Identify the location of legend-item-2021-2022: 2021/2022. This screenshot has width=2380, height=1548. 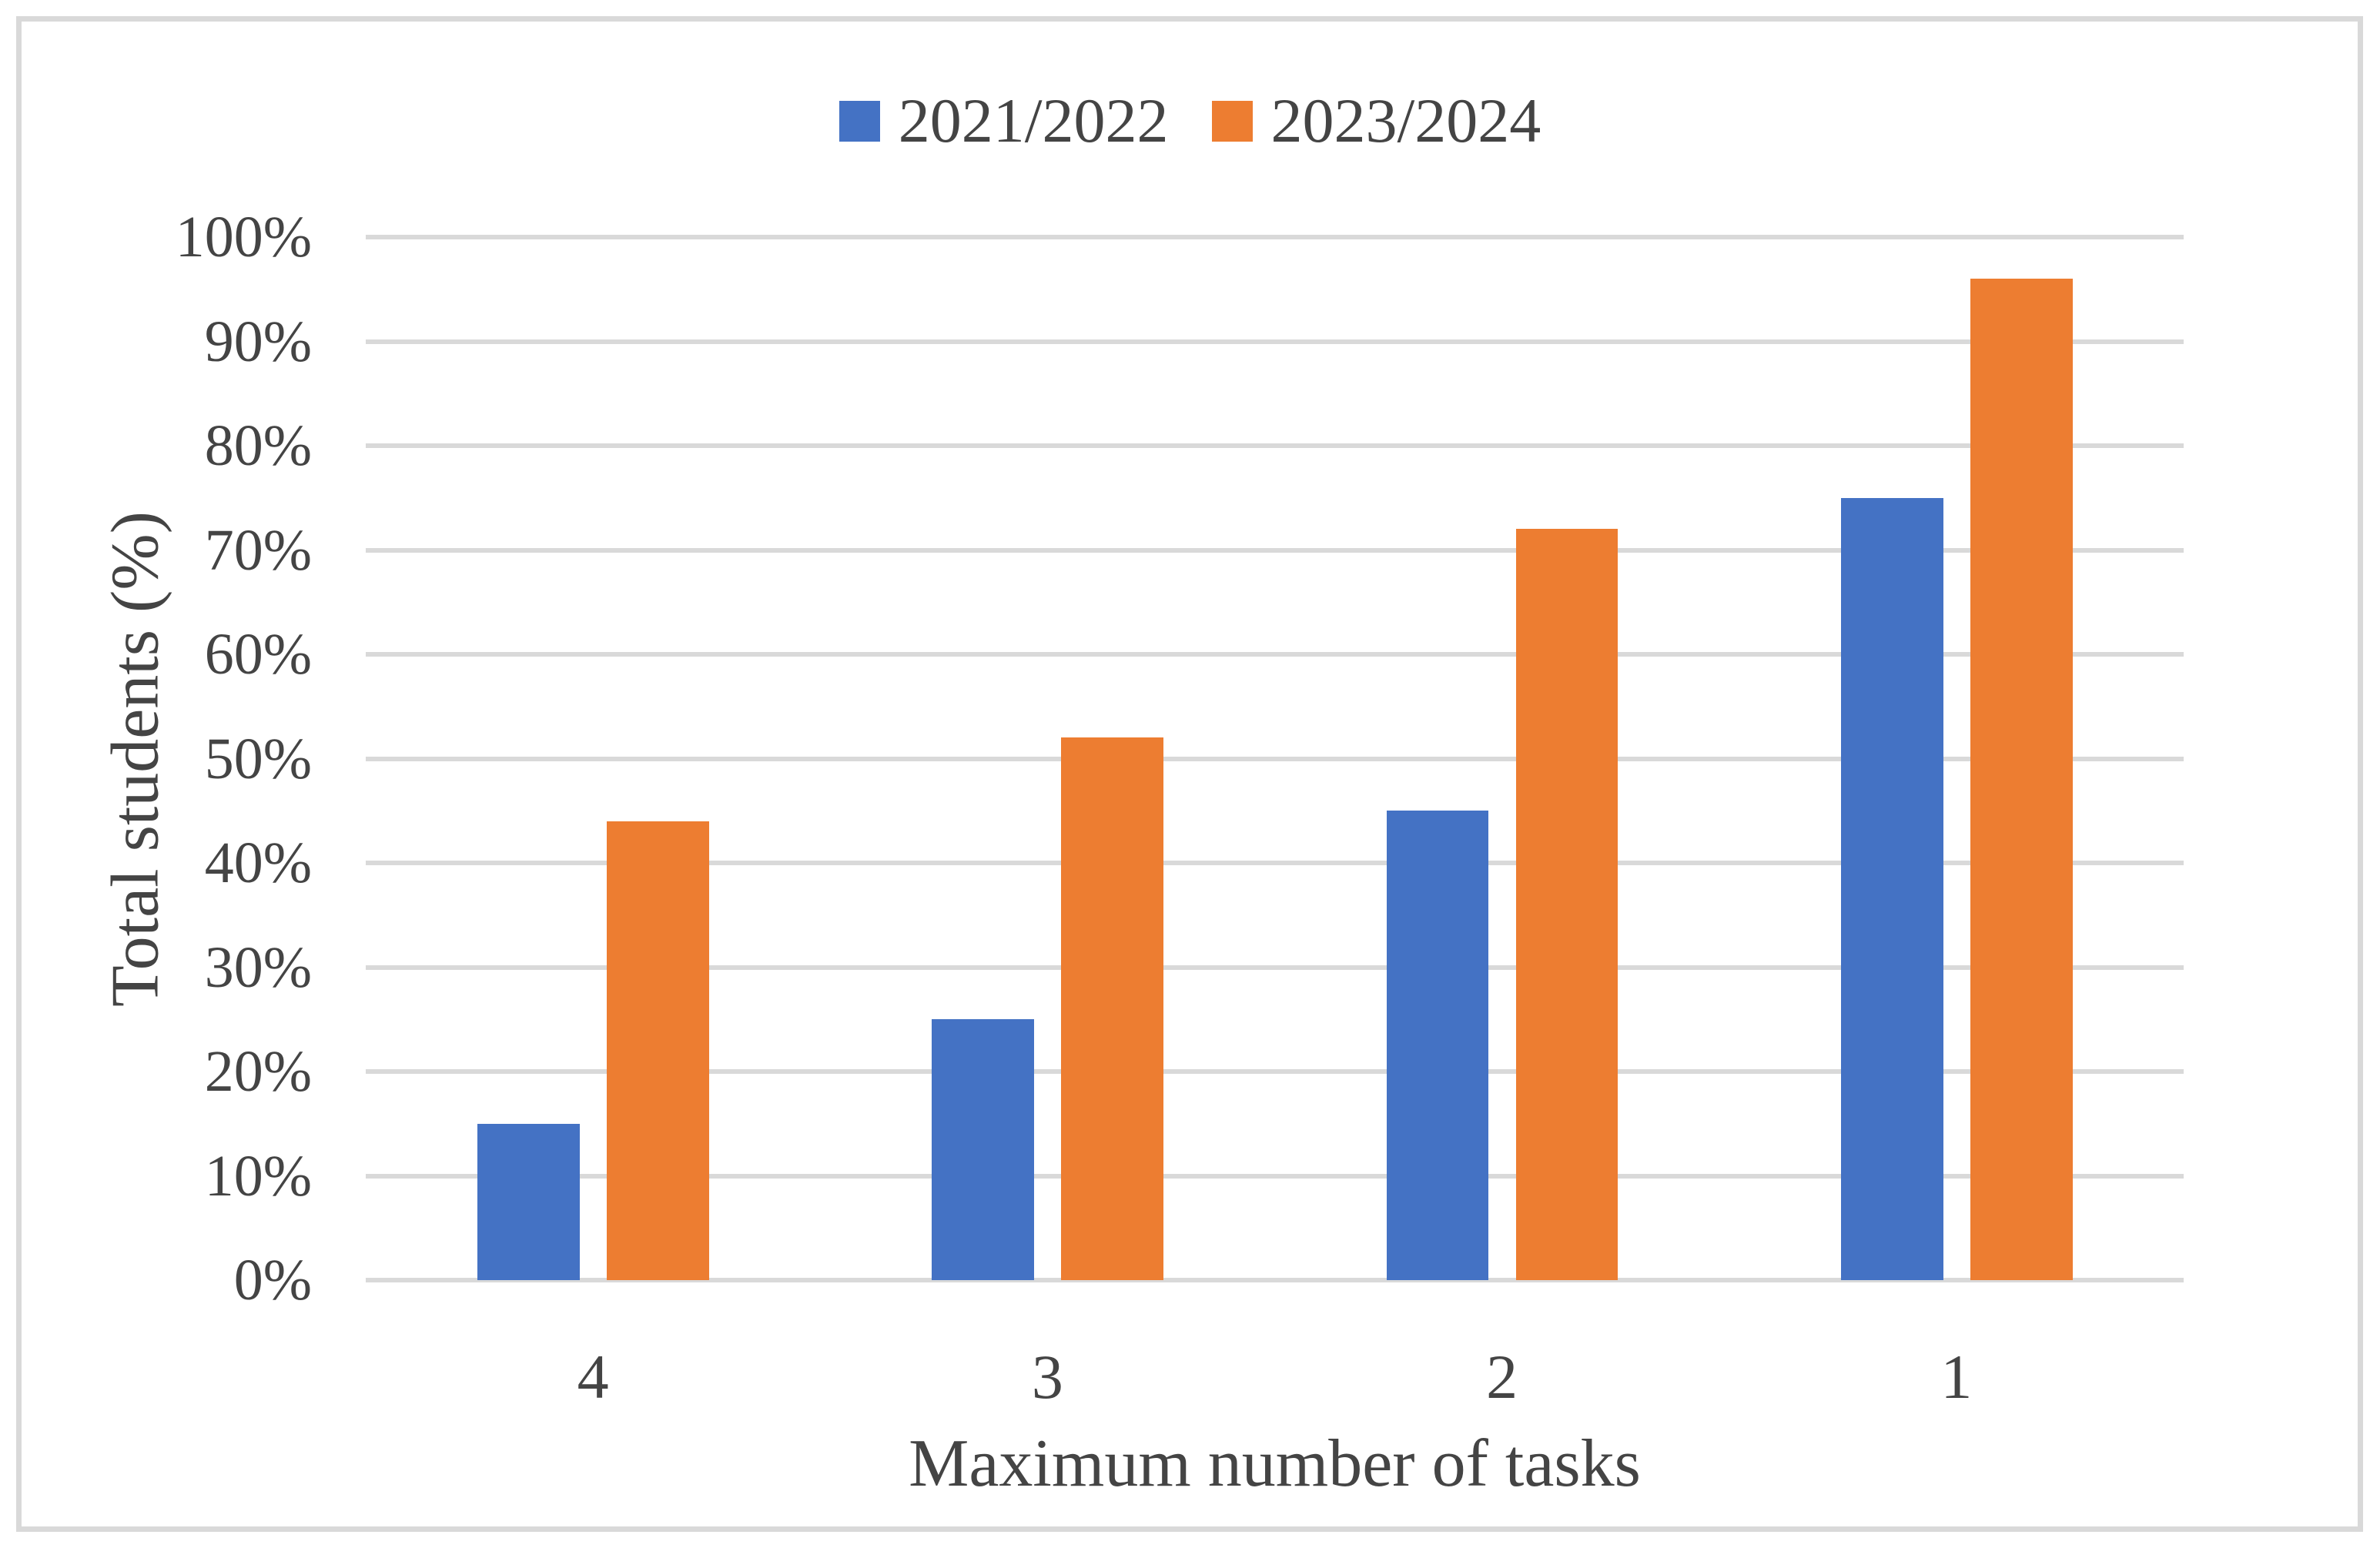
(1004, 120).